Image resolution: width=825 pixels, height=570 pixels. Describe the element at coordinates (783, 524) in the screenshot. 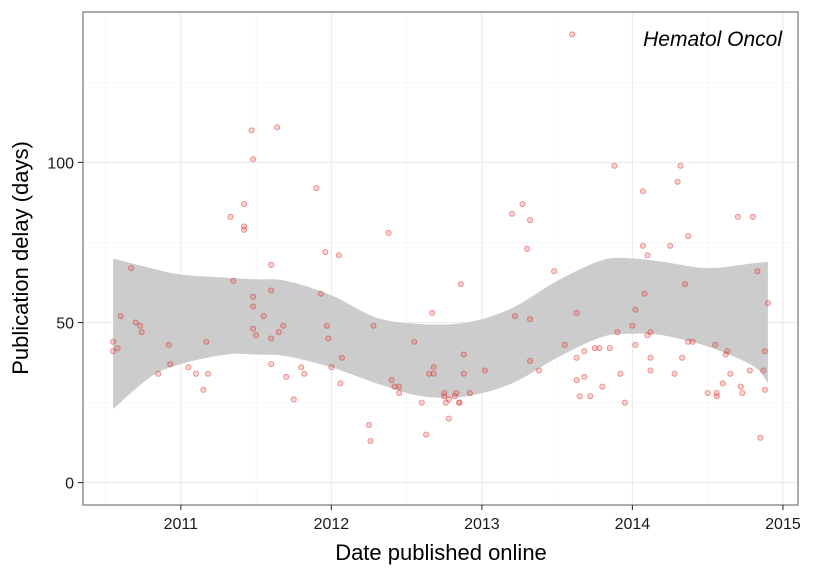

I see `x-tick-label: 2015` at that location.